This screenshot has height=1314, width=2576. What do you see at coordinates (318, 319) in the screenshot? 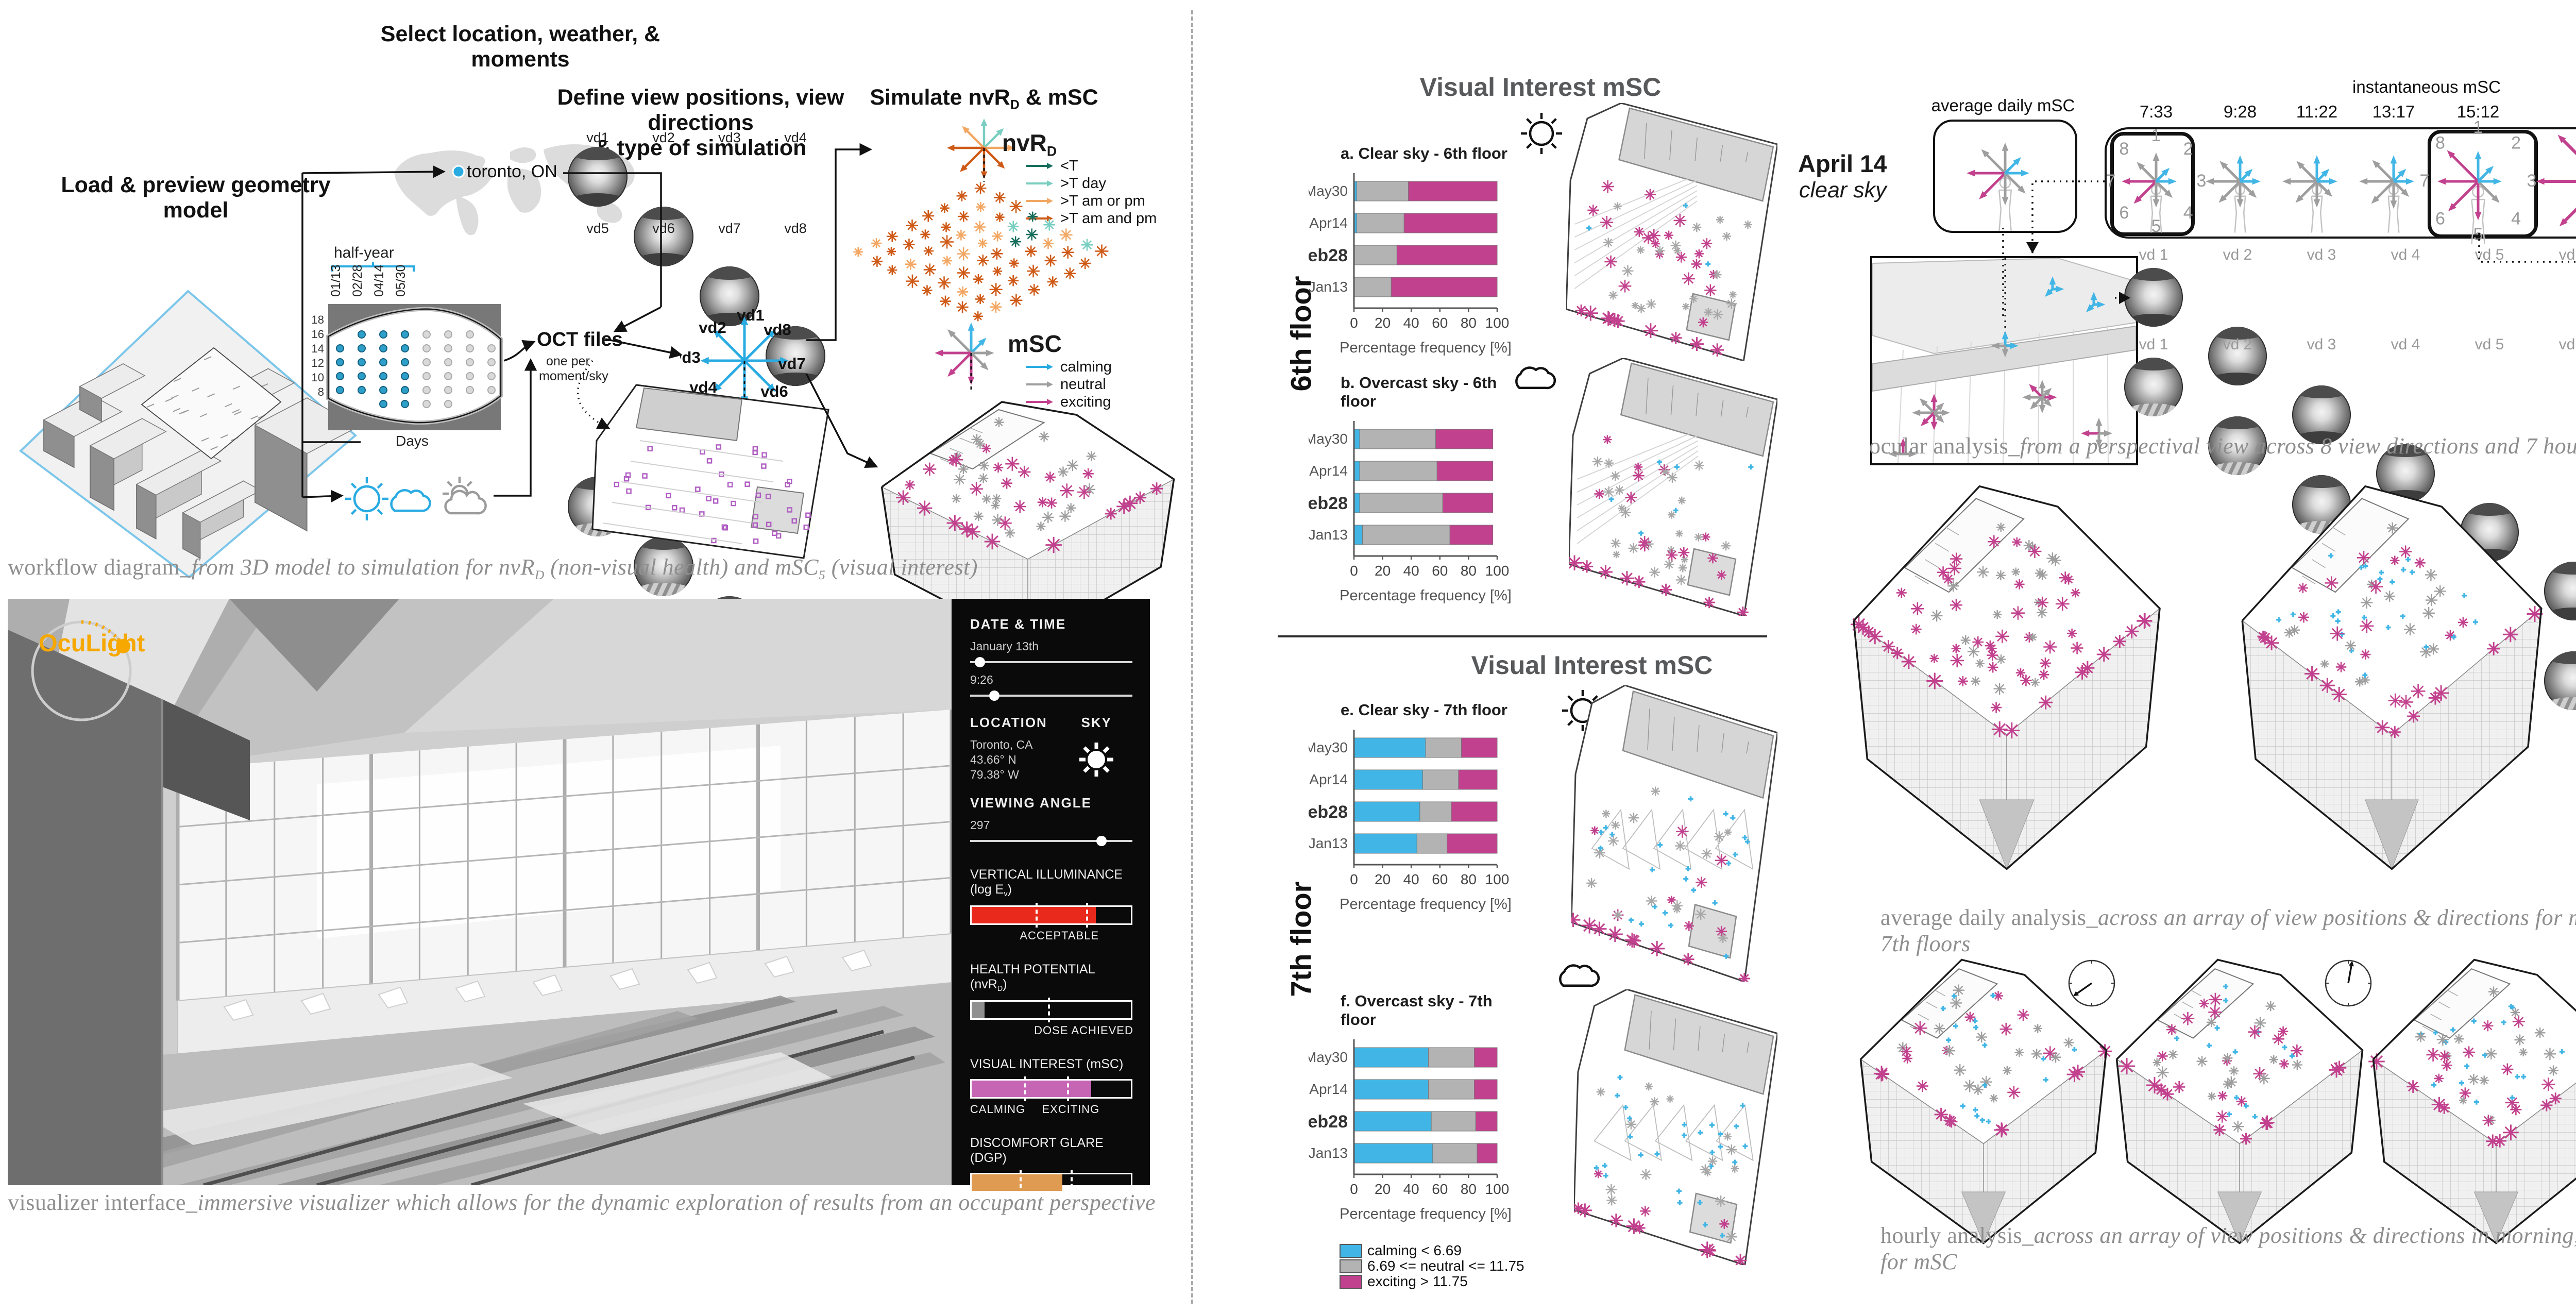
I see `svg-text: 18` at bounding box center [318, 319].